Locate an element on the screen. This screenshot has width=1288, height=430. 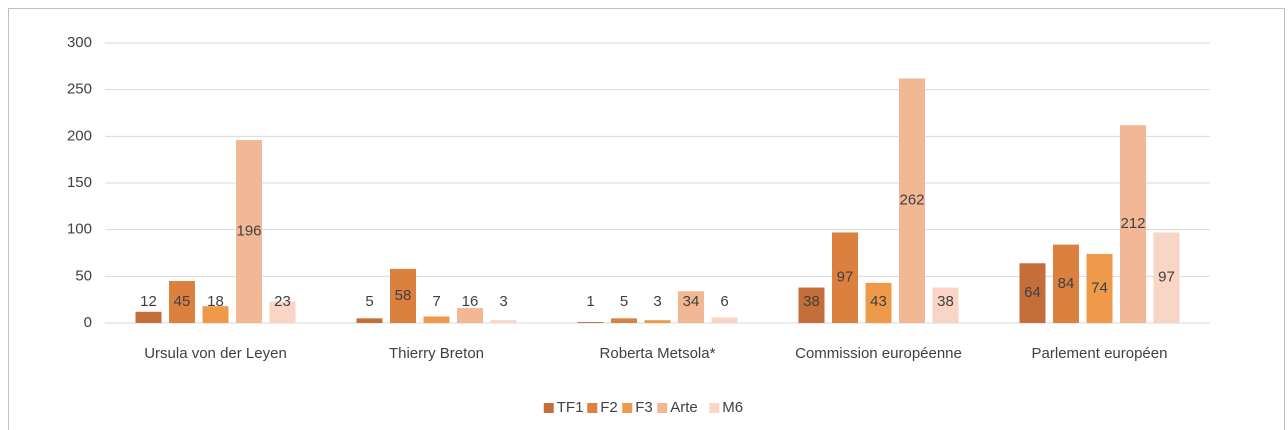
y-tick-label: 0 is located at coordinates (88, 322).